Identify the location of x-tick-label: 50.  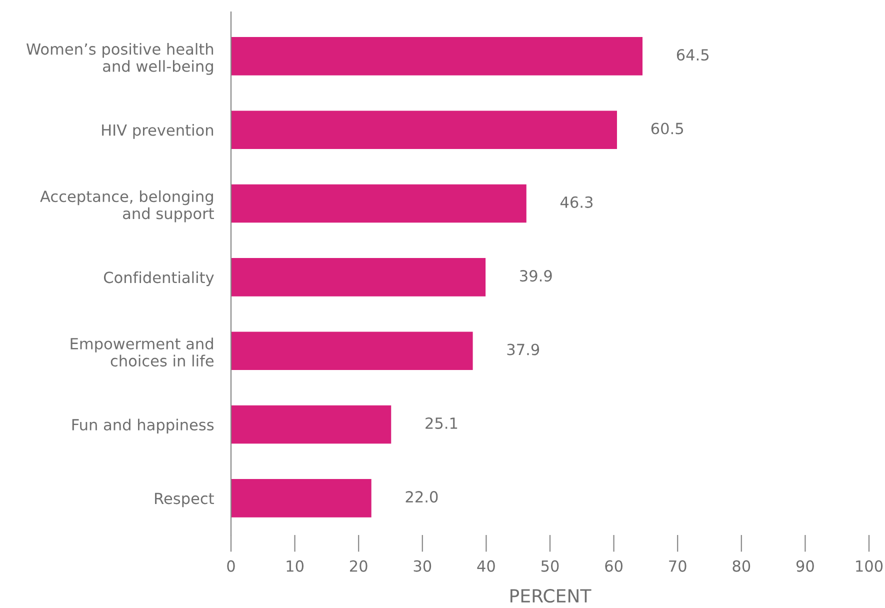
(550, 566).